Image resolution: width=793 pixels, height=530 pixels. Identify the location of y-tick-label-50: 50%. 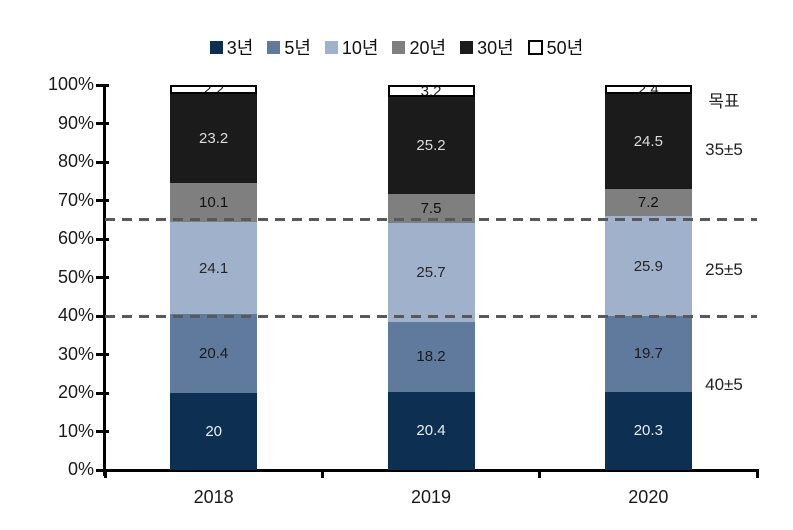
(75, 276).